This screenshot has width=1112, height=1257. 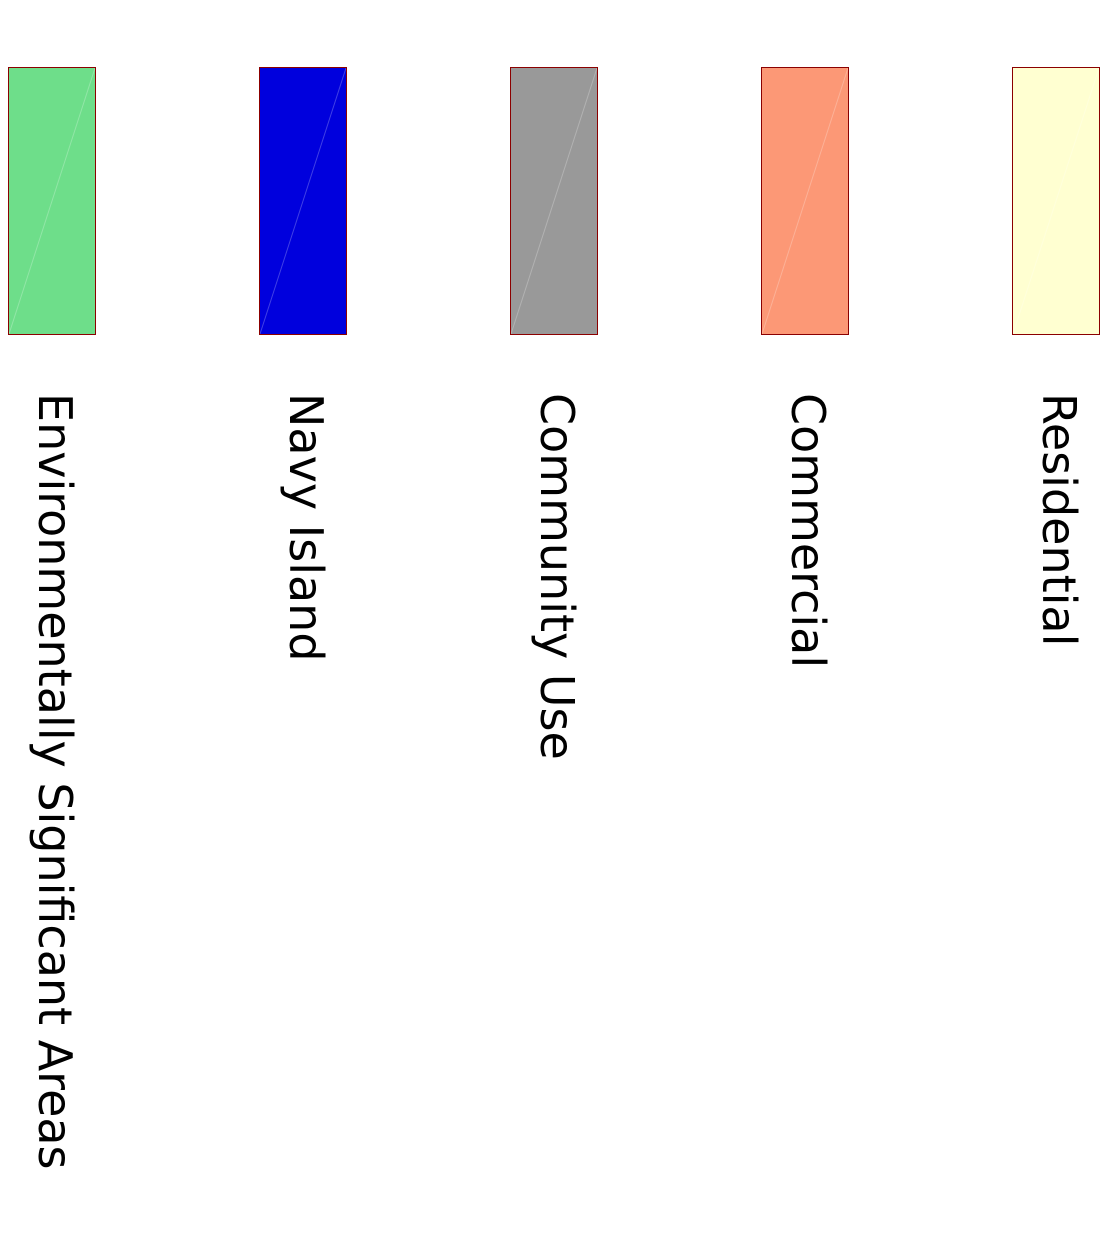 I want to click on legend-swatch-residential, so click(x=1056, y=201).